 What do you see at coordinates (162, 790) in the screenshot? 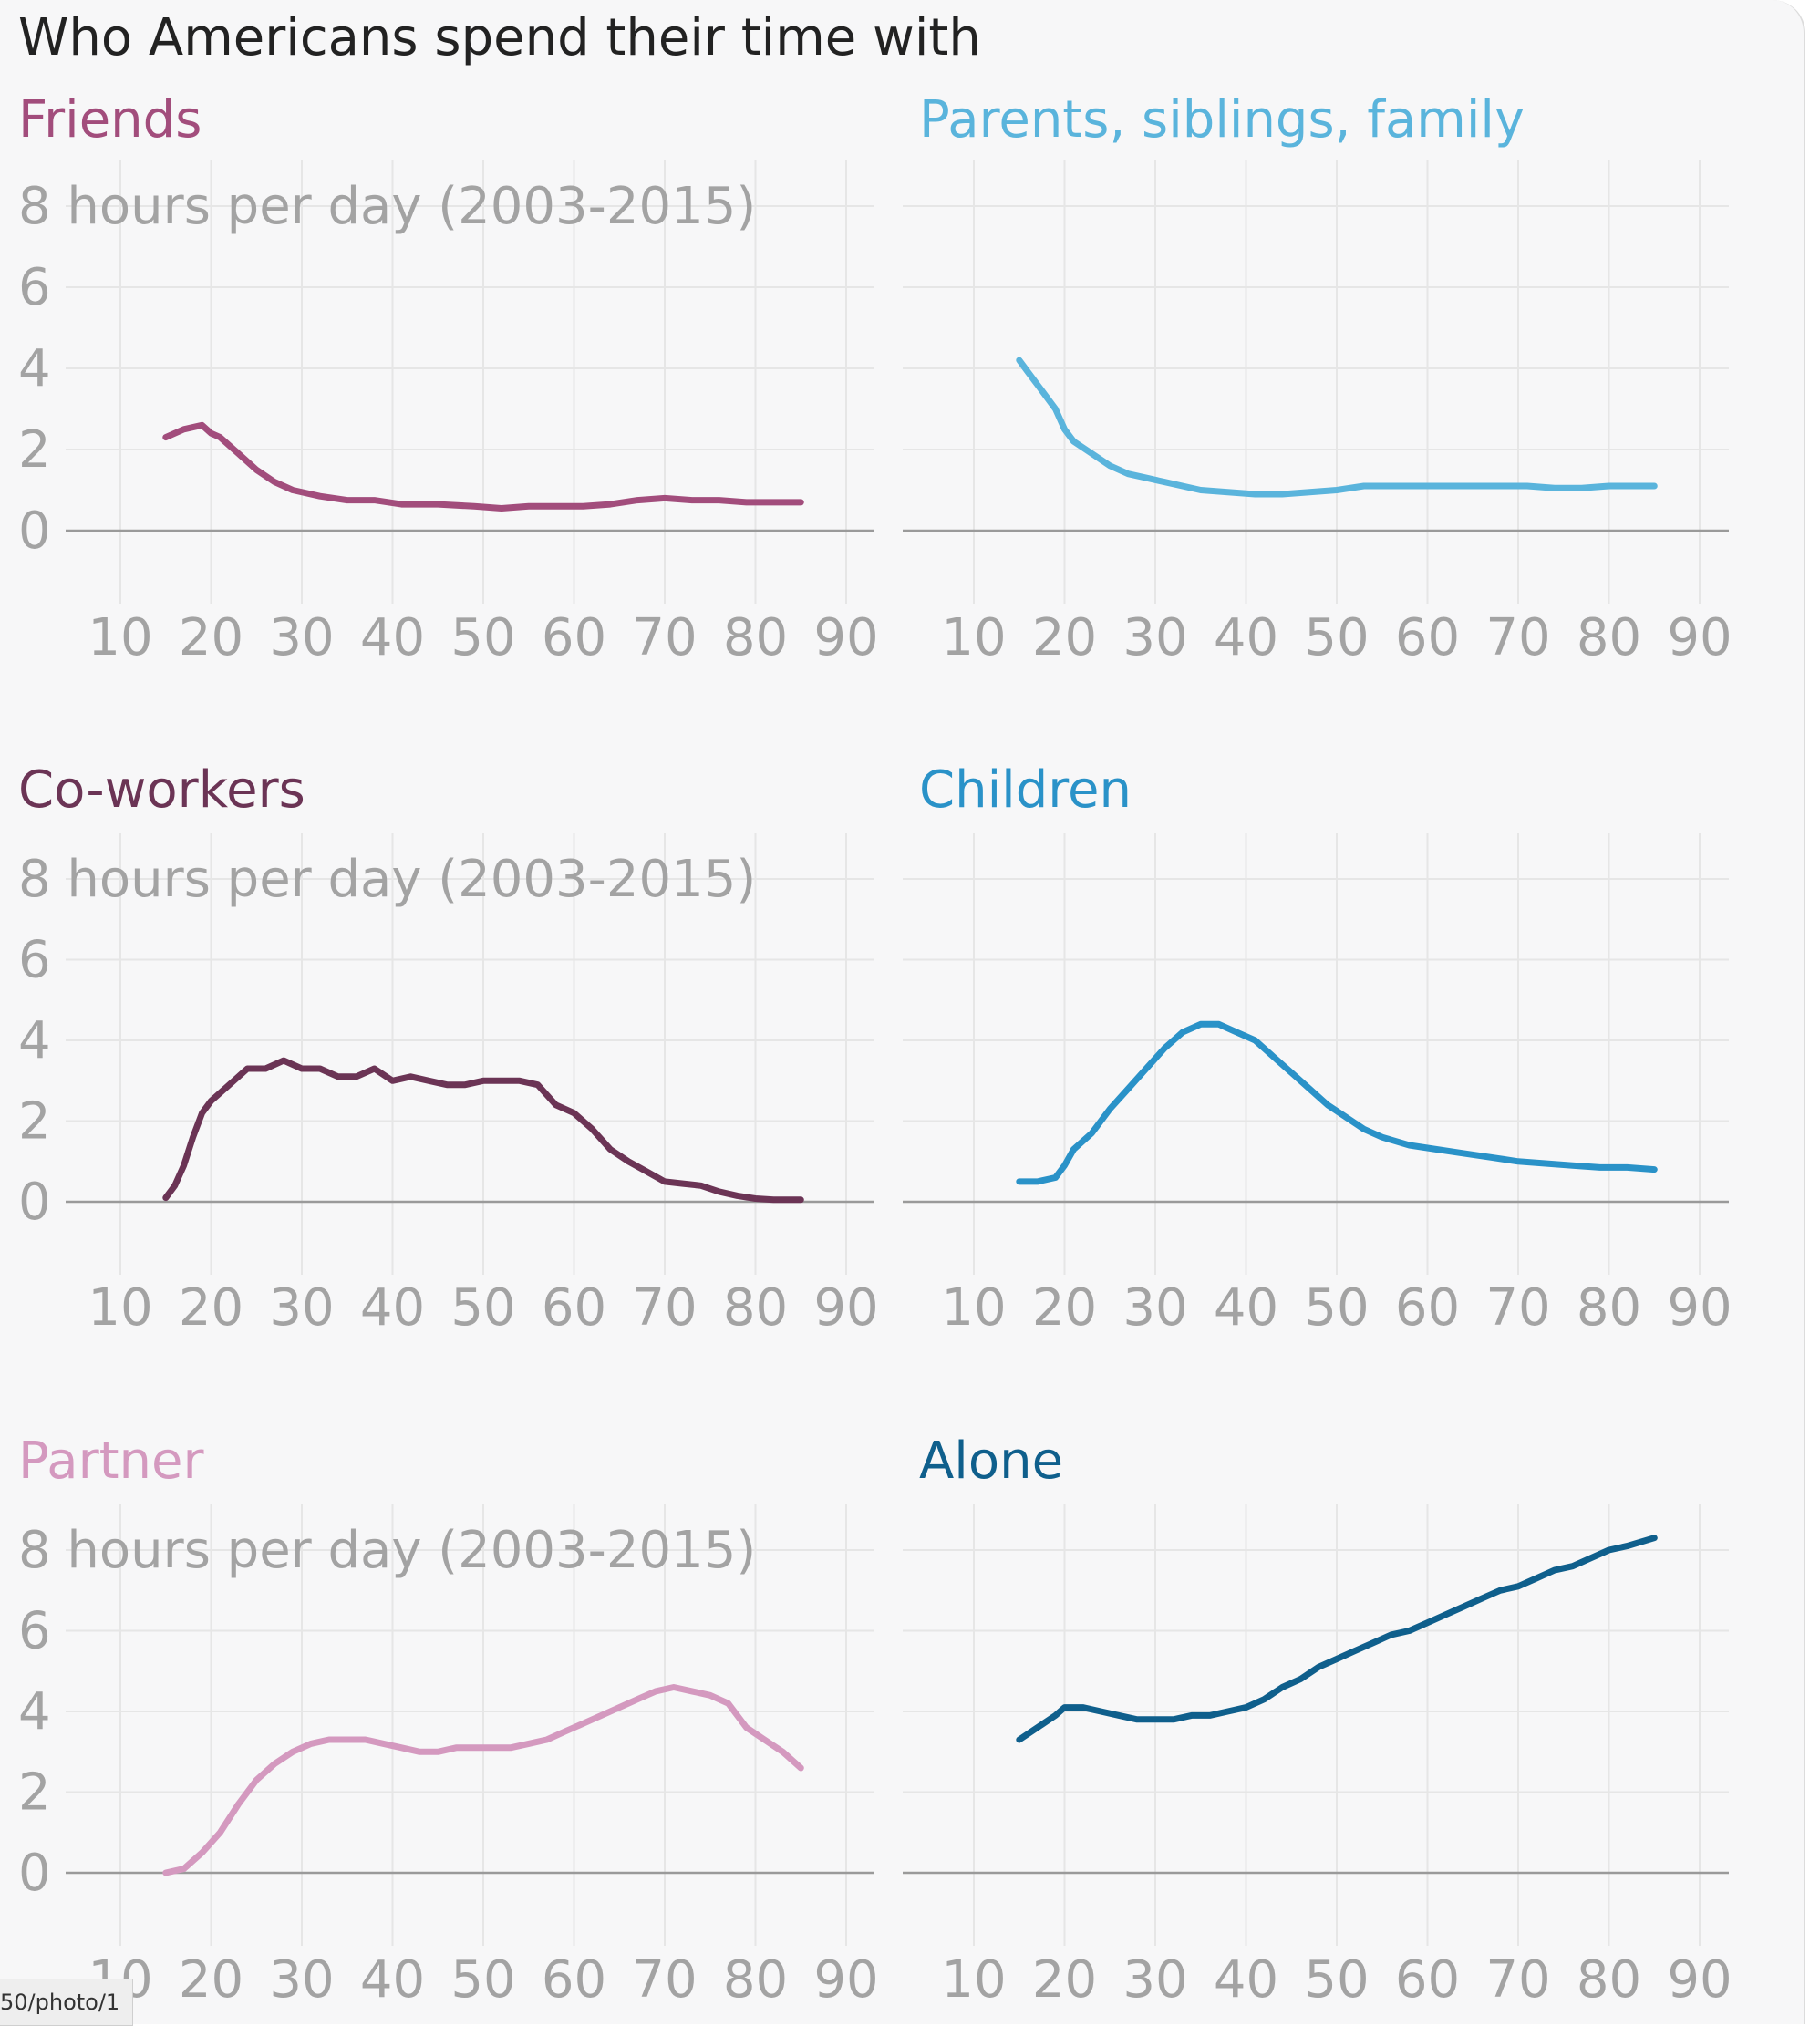
I see `panel-title: Co-workers` at bounding box center [162, 790].